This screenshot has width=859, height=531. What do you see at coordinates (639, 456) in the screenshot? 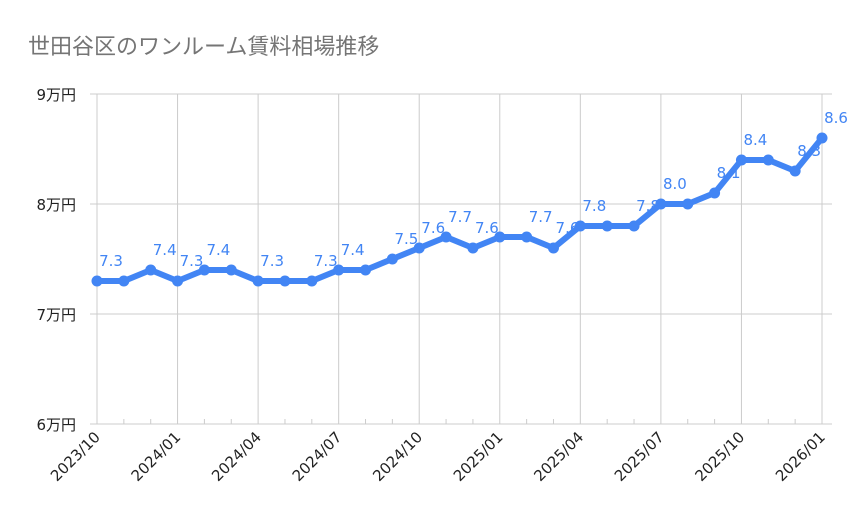
I see `x-tick-label: 2025/07` at bounding box center [639, 456].